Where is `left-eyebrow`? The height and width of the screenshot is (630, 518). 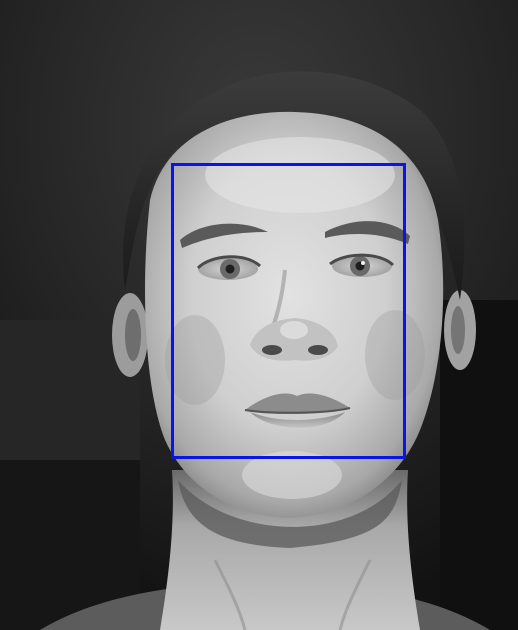 left-eyebrow is located at coordinates (224, 235).